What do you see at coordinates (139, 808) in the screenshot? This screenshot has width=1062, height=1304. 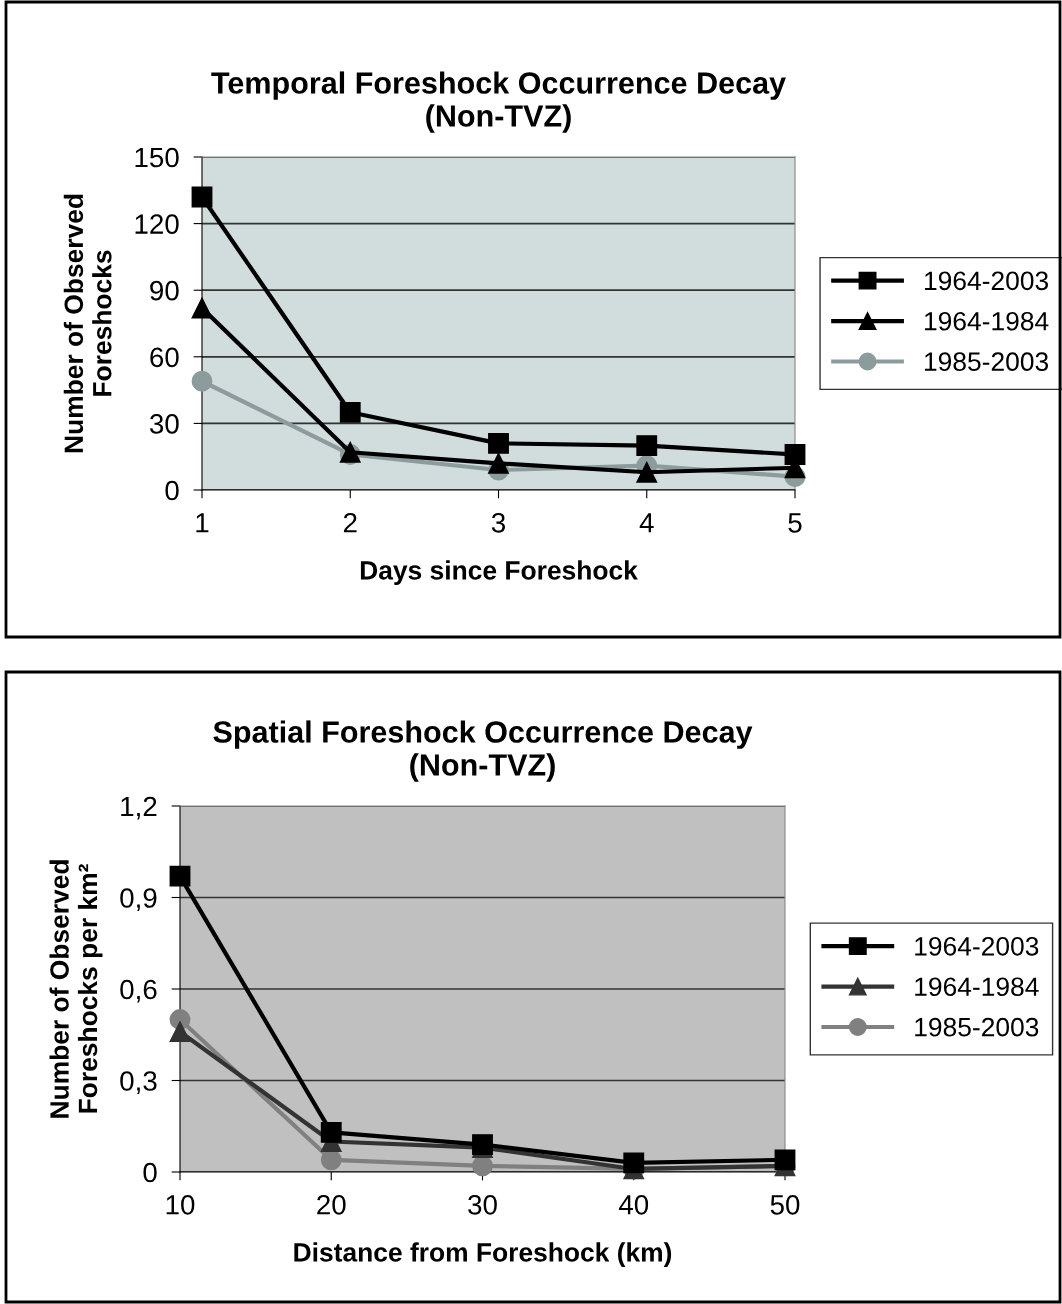 I see `y-tick-label: 1,2` at bounding box center [139, 808].